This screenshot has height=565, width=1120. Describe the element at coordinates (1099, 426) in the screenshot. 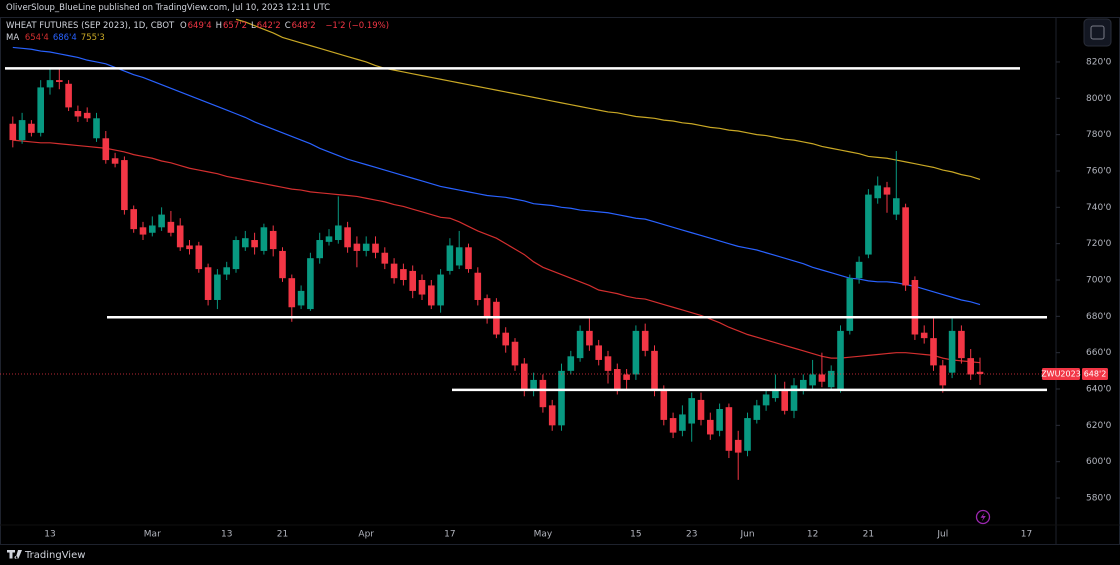

I see `y-tick-label: 620'0` at that location.